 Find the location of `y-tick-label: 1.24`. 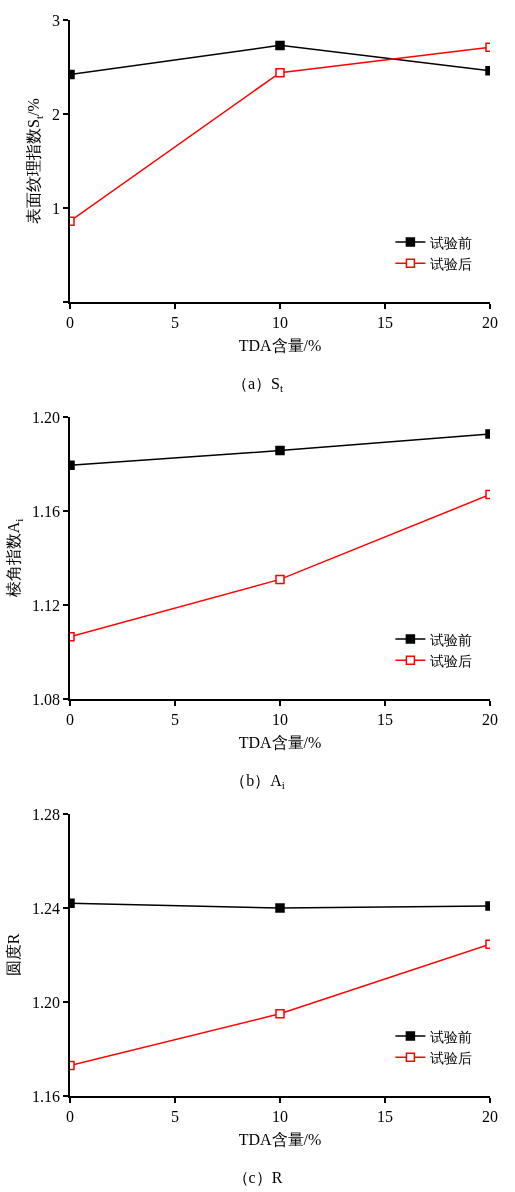

y-tick-label: 1.24 is located at coordinates (46, 908).